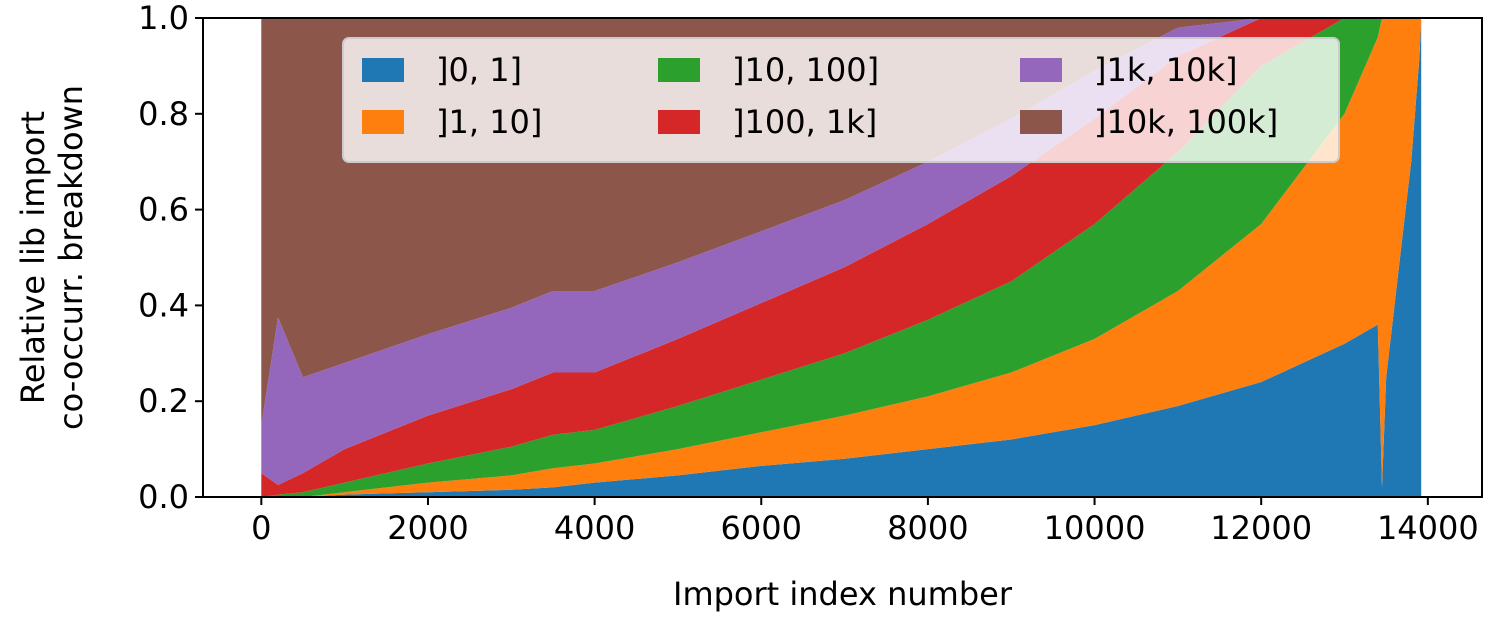 This screenshot has width=1500, height=625. What do you see at coordinates (170, 258) in the screenshot?
I see `y-axis-ticks: 0.0 0.2 0.4 0.6 0.8 1.0` at bounding box center [170, 258].